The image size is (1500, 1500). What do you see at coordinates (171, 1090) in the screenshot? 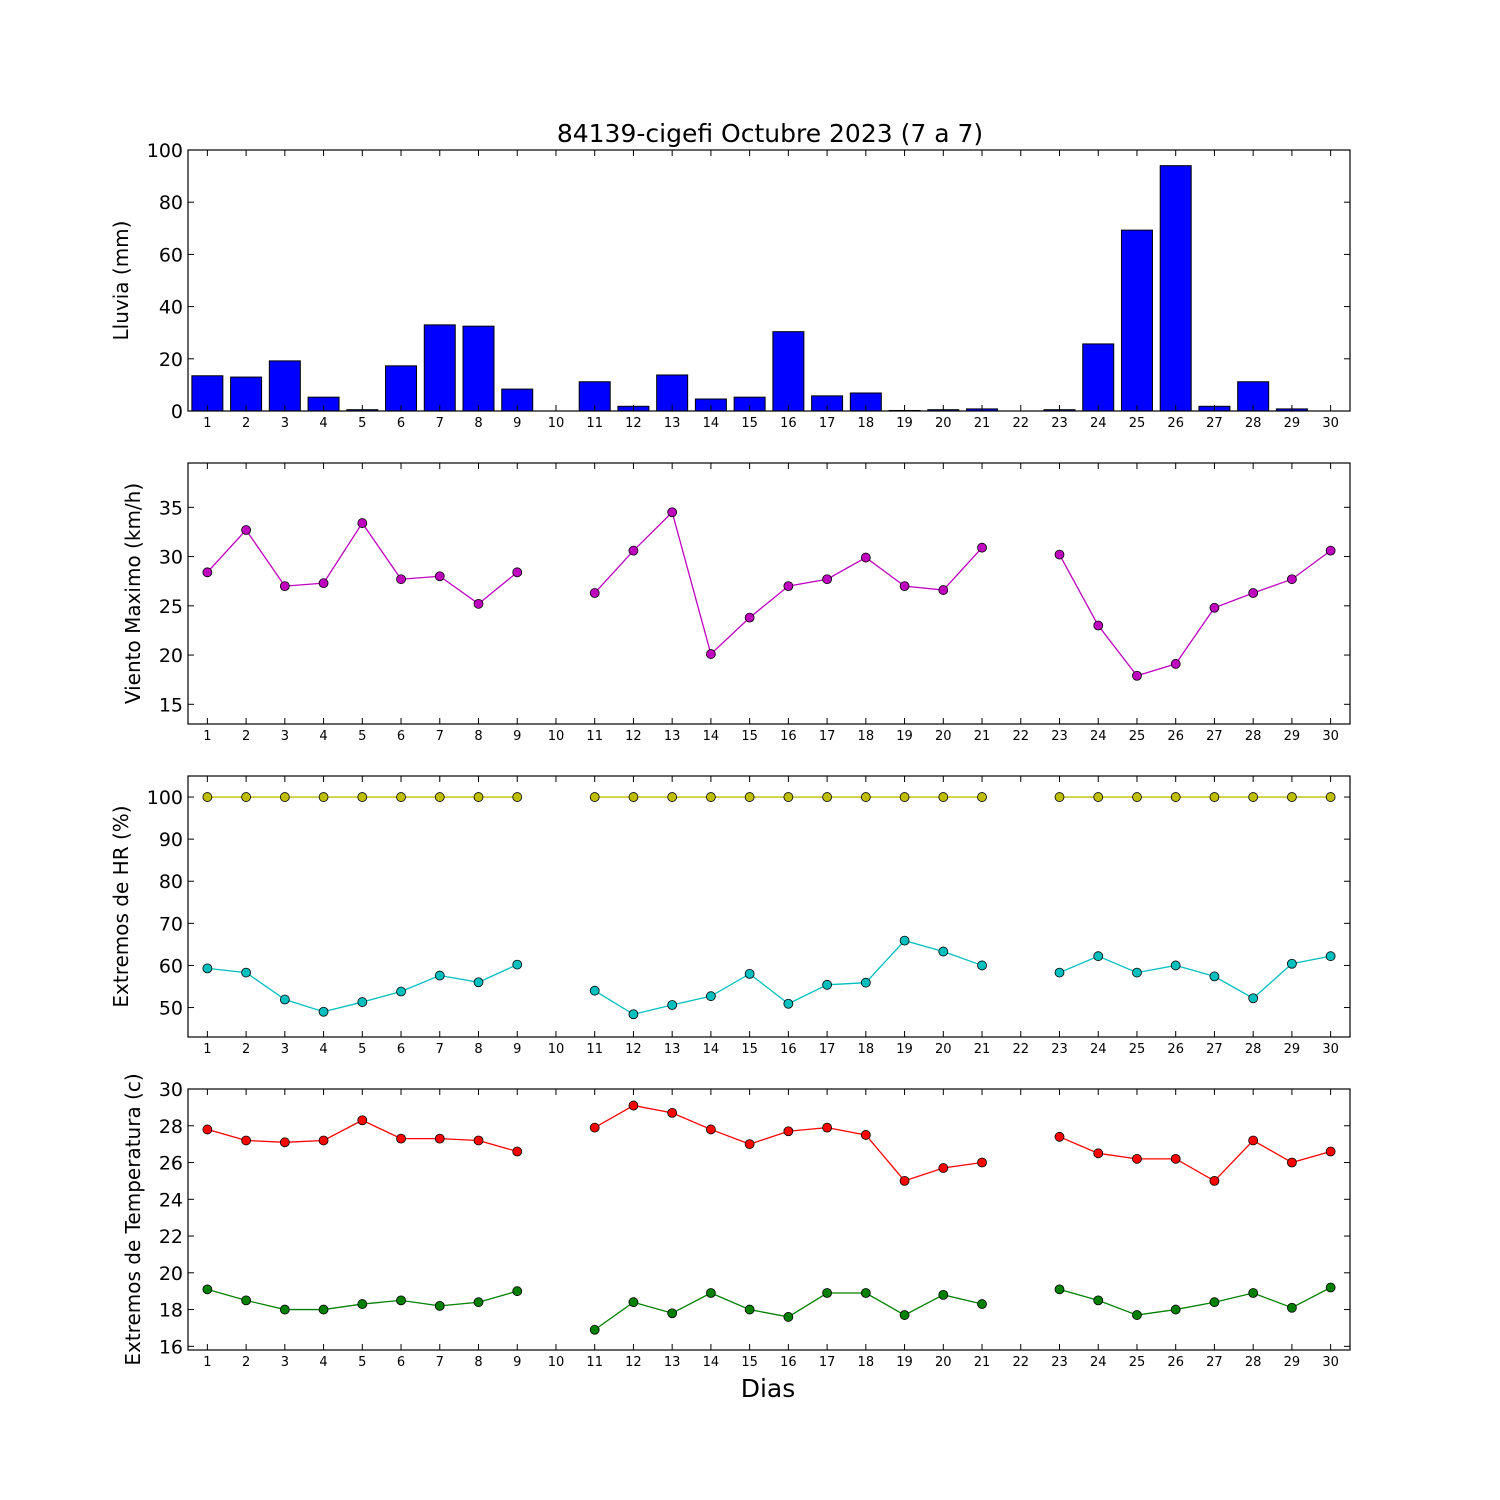
I see `y-tick-label: 30` at bounding box center [171, 1090].